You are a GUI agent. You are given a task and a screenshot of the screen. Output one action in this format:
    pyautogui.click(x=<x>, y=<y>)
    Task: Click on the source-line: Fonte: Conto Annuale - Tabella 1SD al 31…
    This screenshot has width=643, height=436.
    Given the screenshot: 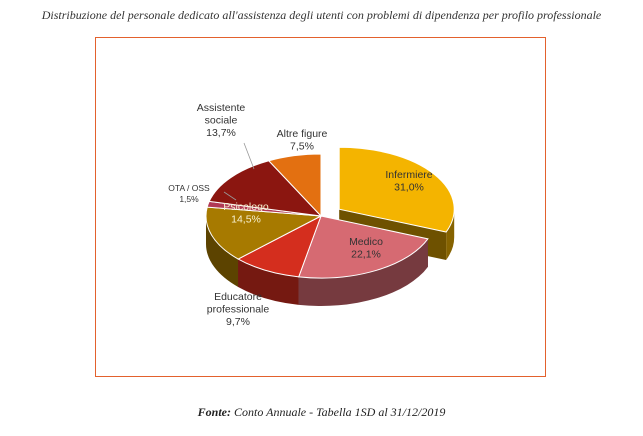 What is the action you would take?
    pyautogui.click(x=321, y=412)
    